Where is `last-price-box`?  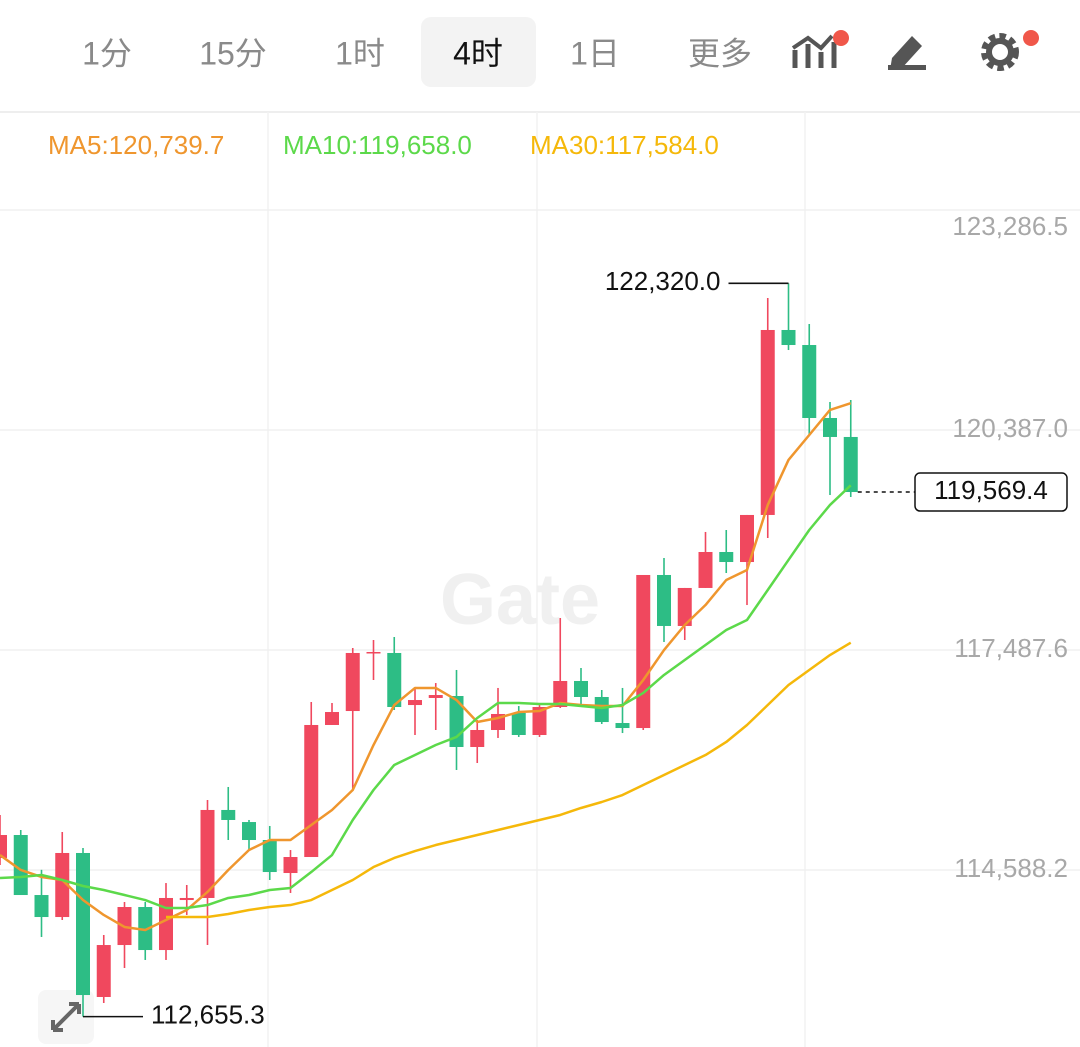
last-price-box is located at coordinates (991, 492).